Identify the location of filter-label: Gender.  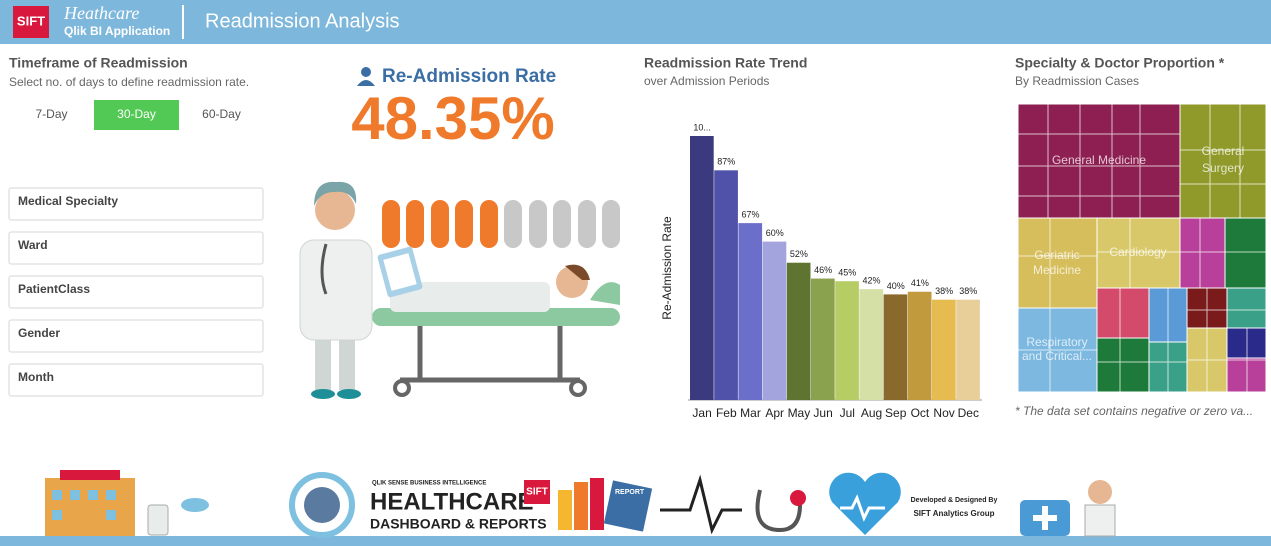
(39, 333).